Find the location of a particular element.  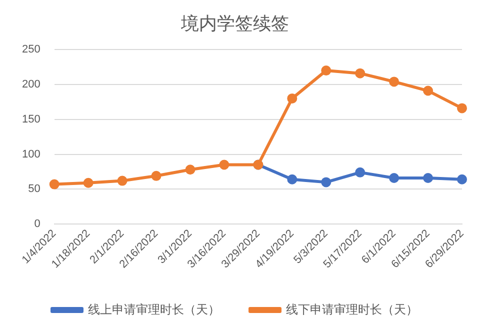

y-tick-label: 100 is located at coordinates (31, 154).